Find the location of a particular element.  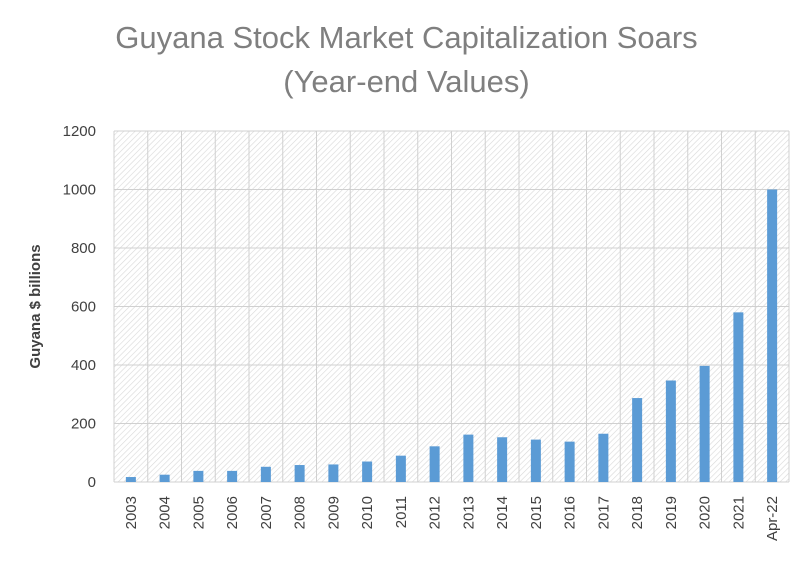

x-tick-label: 2009 is located at coordinates (333, 512).